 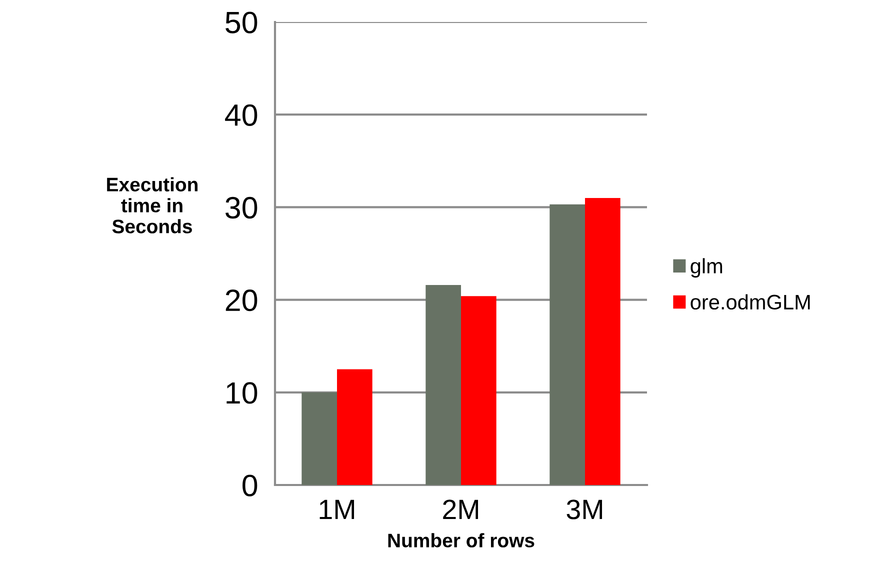 What do you see at coordinates (460, 510) in the screenshot?
I see `x-tick-label: 2M` at bounding box center [460, 510].